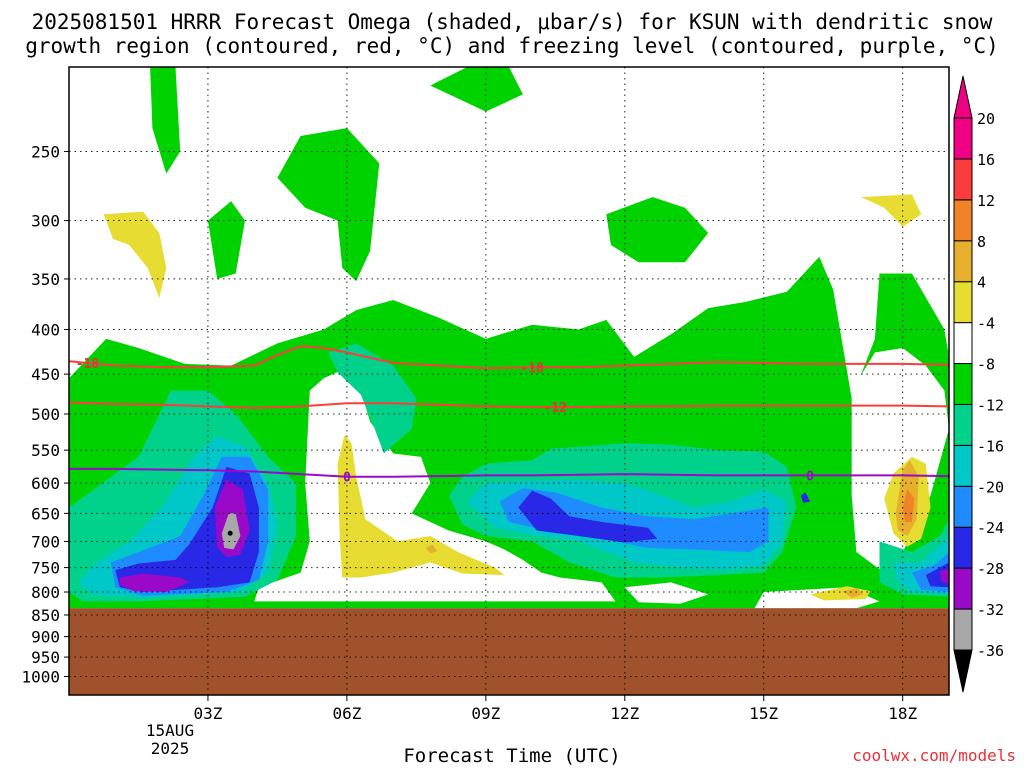  I want to click on x-tick-label: 09Z, so click(485, 713).